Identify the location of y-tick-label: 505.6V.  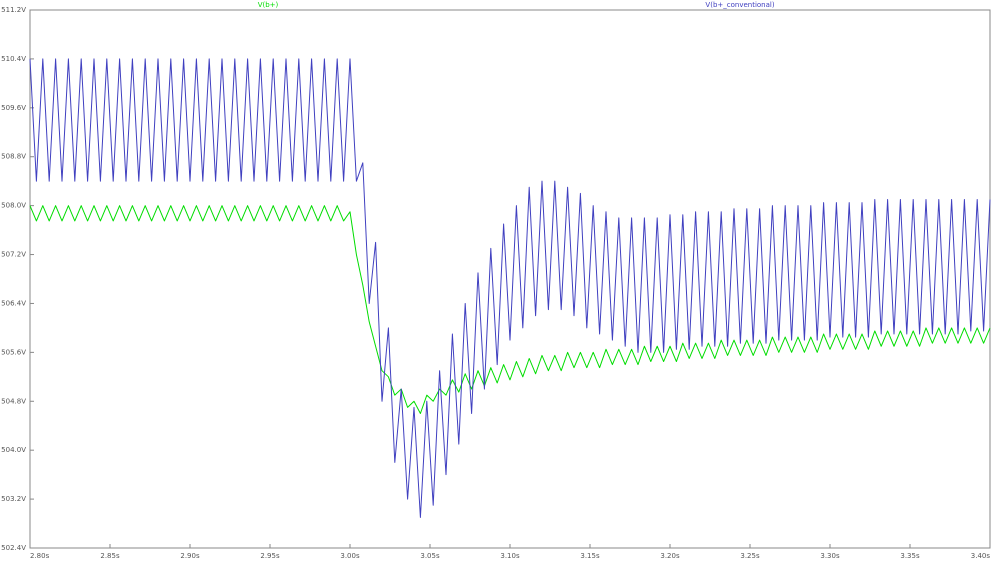
(13, 352).